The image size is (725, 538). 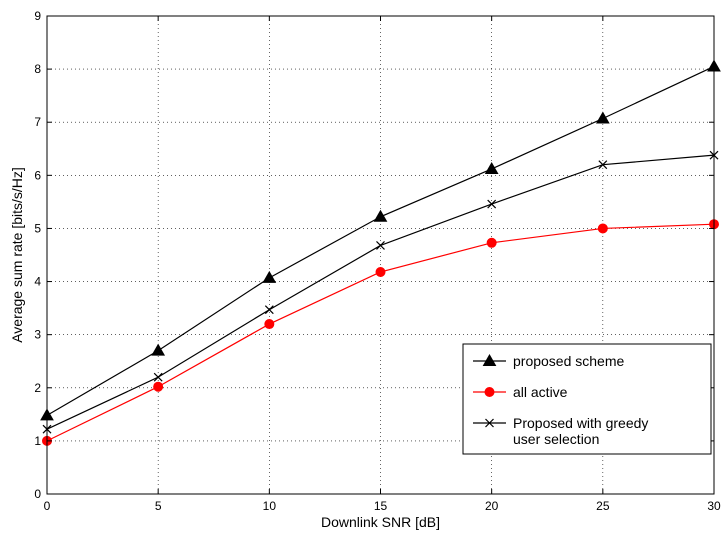 I want to click on legend-label: proposed scheme, so click(x=569, y=361).